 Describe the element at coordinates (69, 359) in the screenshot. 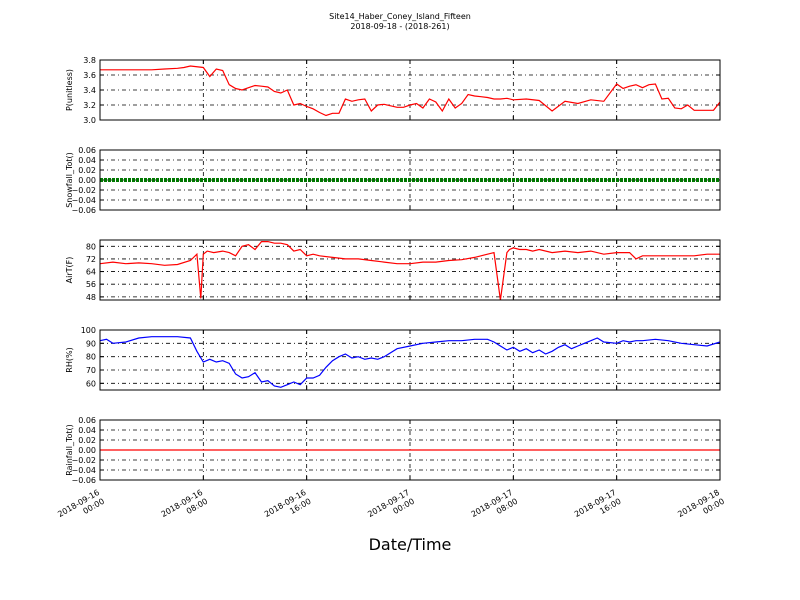

I see `y-axis-label: RH(%)` at that location.